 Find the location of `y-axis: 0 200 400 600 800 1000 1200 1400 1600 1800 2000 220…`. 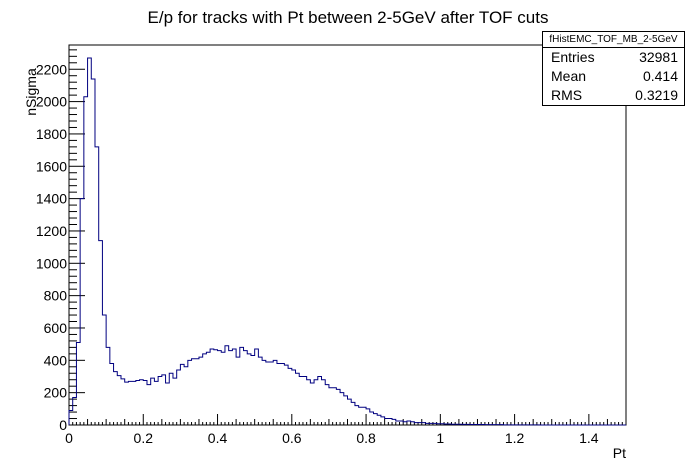

y-axis: 0 200 400 600 800 1000 1200 1400 1600 1800 2000 220… is located at coordinates (60, 241).